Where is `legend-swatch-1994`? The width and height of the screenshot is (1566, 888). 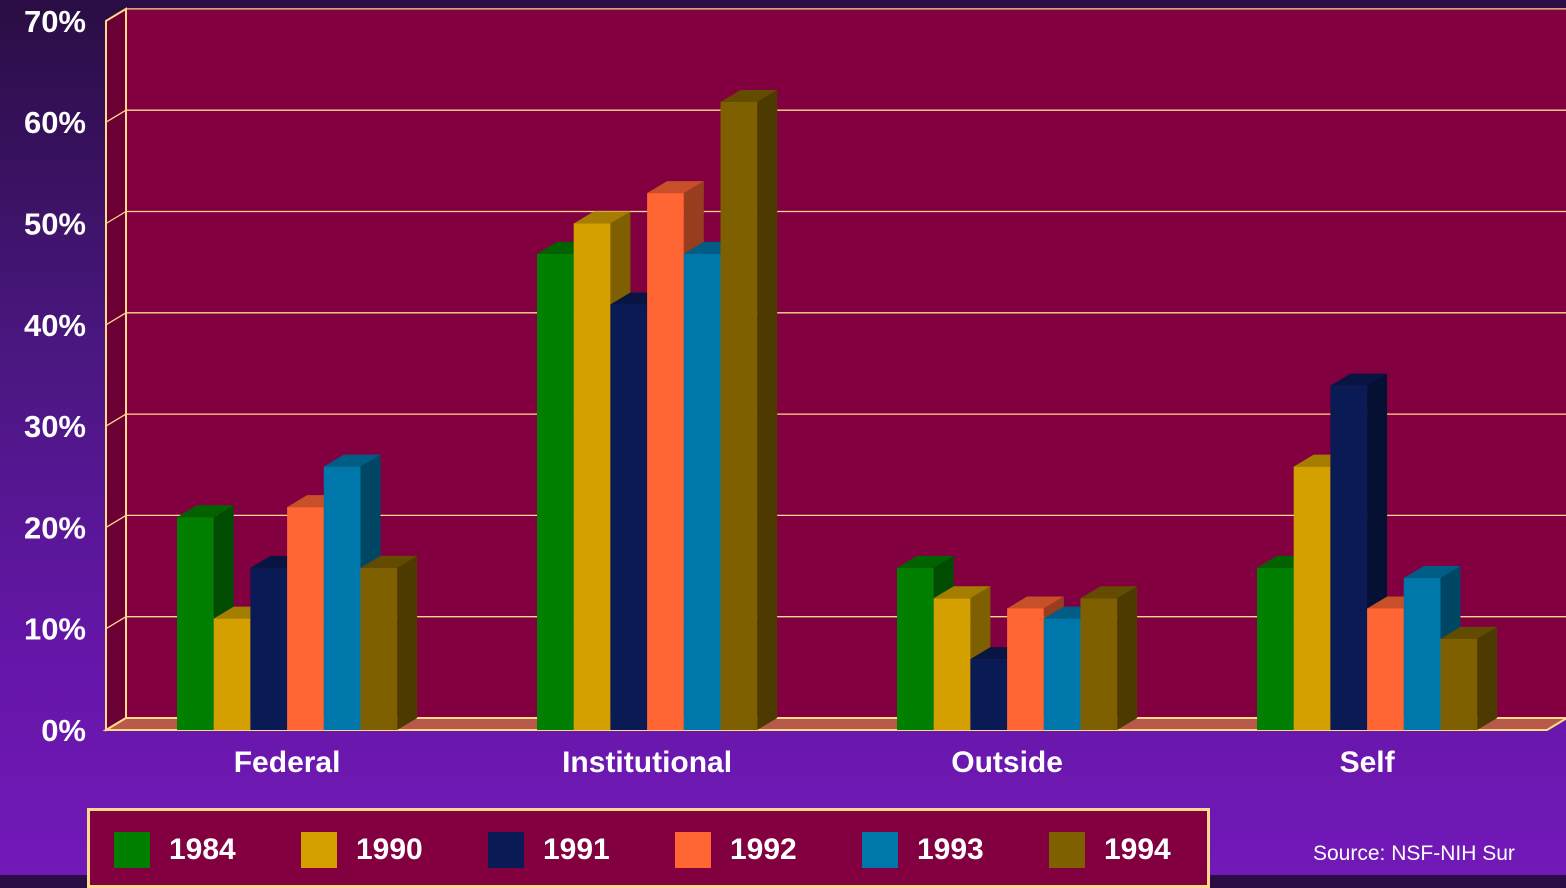 legend-swatch-1994 is located at coordinates (1067, 850).